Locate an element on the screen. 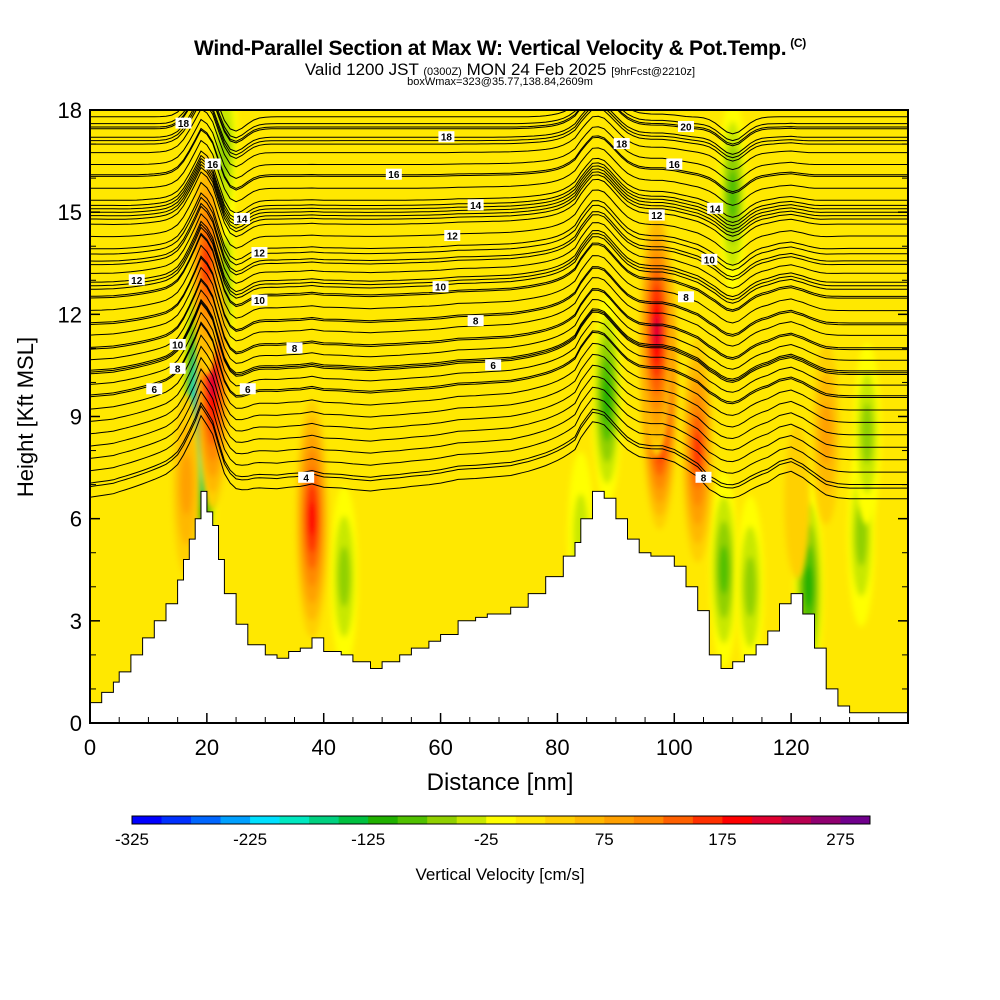 This screenshot has height=1000, width=1000. isentrope-label-text: 10 is located at coordinates (260, 301).